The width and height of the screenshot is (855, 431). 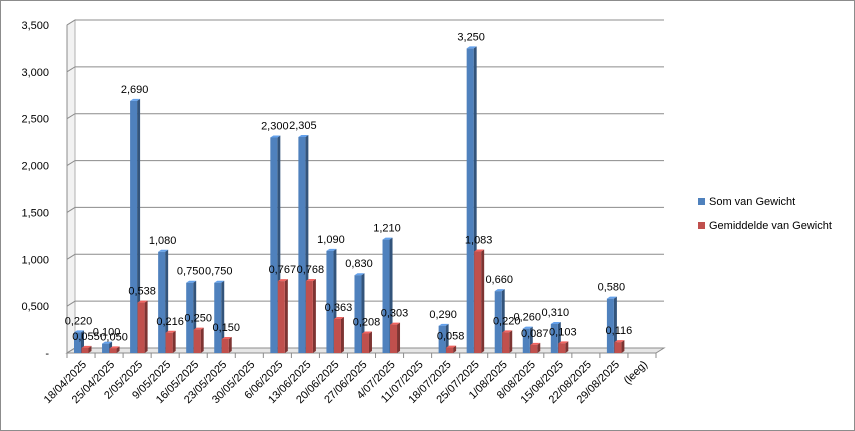 What do you see at coordinates (135, 90) in the screenshot?
I see `data-label: 2,690` at bounding box center [135, 90].